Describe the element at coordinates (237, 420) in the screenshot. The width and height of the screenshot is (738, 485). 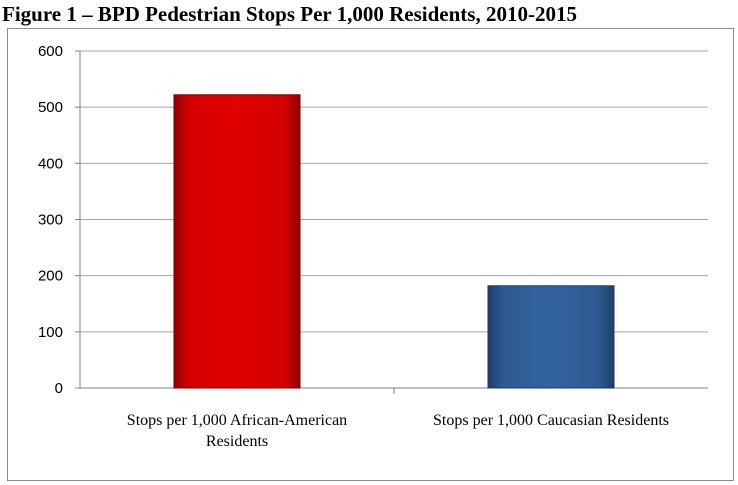
I see `x-category-label: Stops per 1,000 African-American` at that location.